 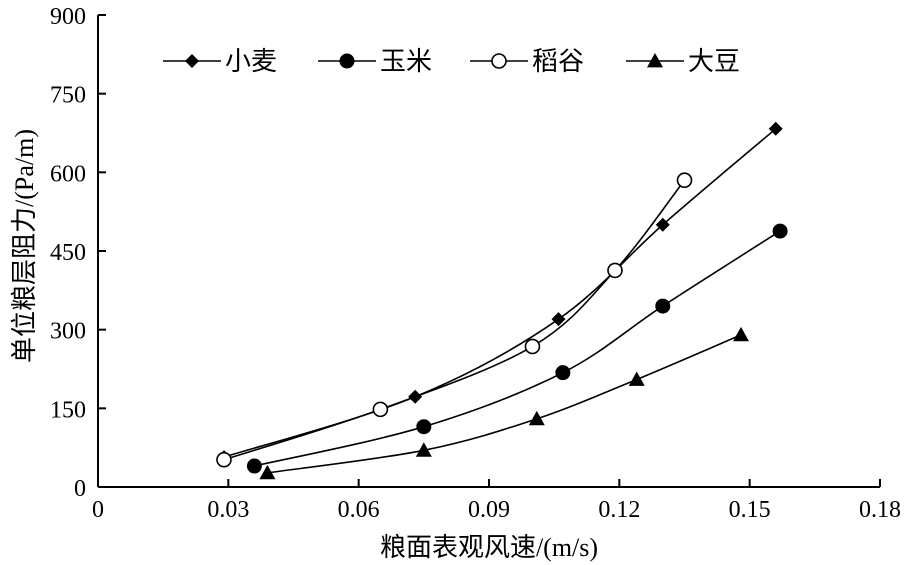 I want to click on y-axis-title: 单位粮层阻力/(Pa/m), so click(x=24, y=246).